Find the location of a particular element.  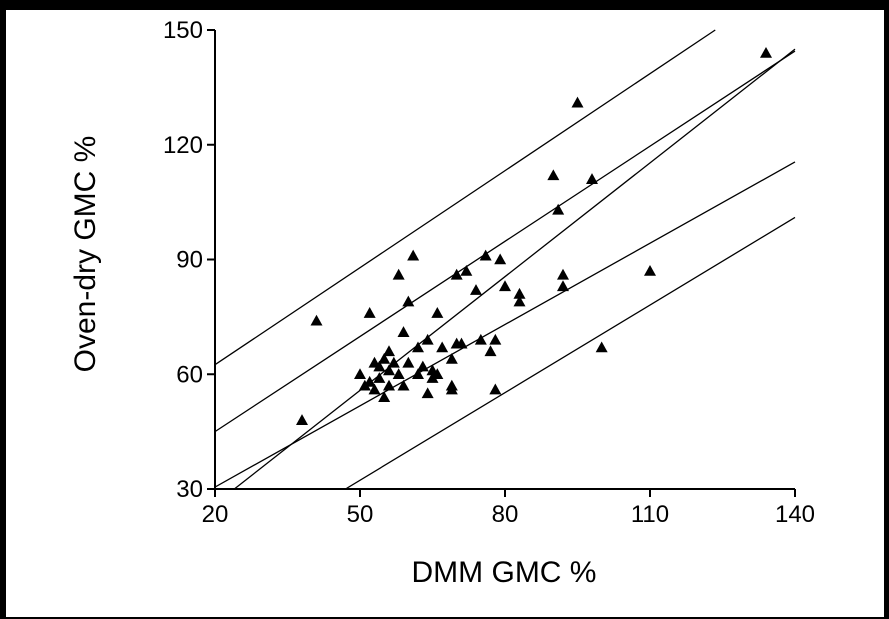

y-tick-label-0: 30 is located at coordinates (189, 489).